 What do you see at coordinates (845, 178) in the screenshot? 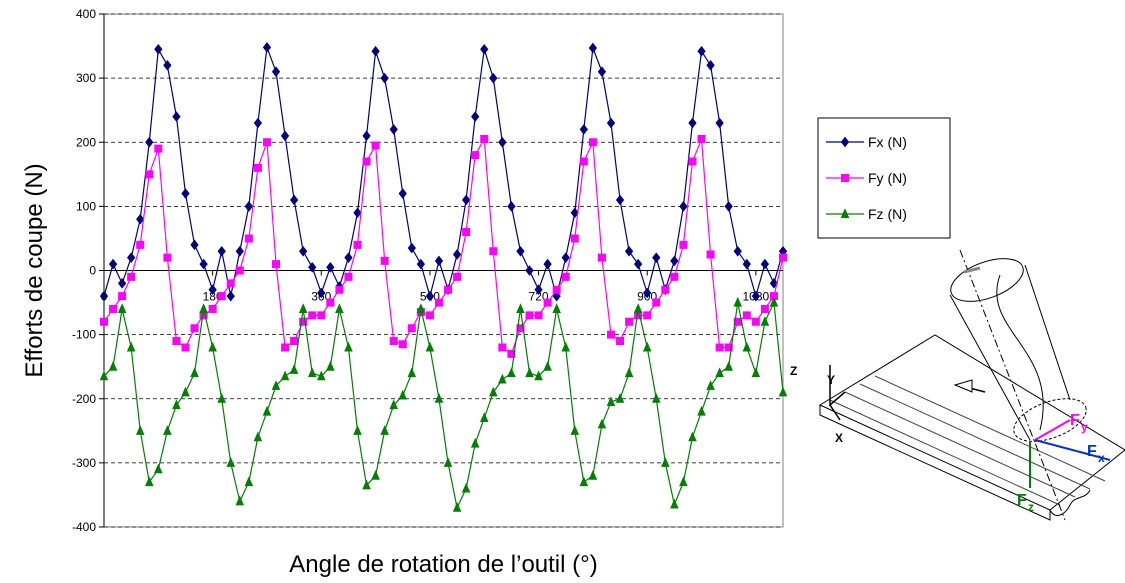
I see `legend-marker` at bounding box center [845, 178].